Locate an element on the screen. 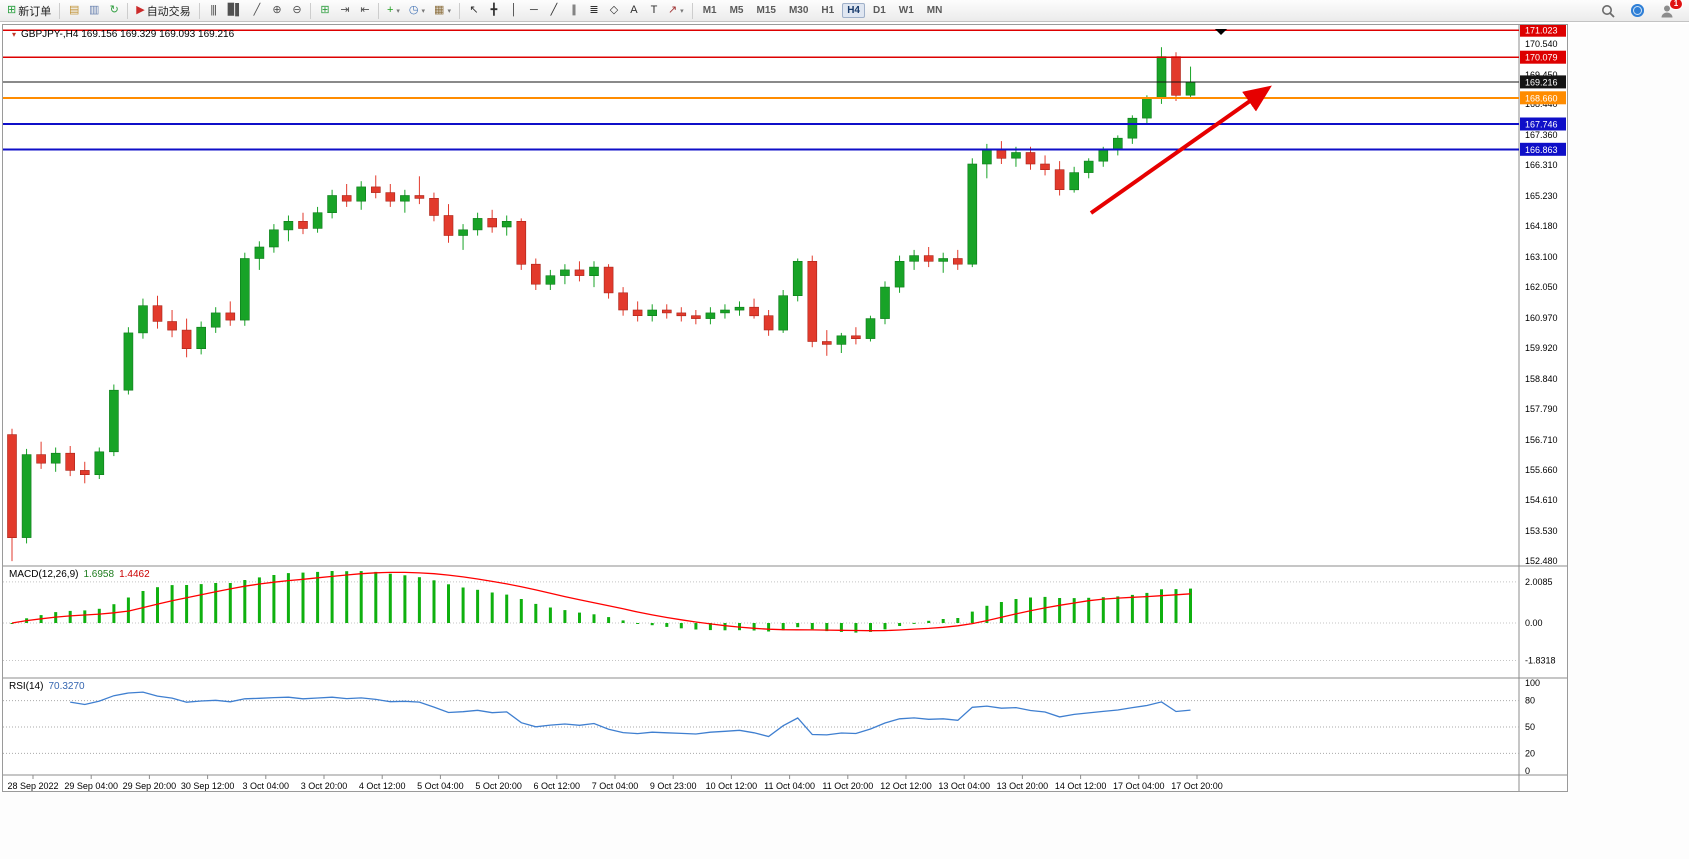 This screenshot has width=1689, height=859. dropdown-caret-icon: ▾ is located at coordinates (682, 11).